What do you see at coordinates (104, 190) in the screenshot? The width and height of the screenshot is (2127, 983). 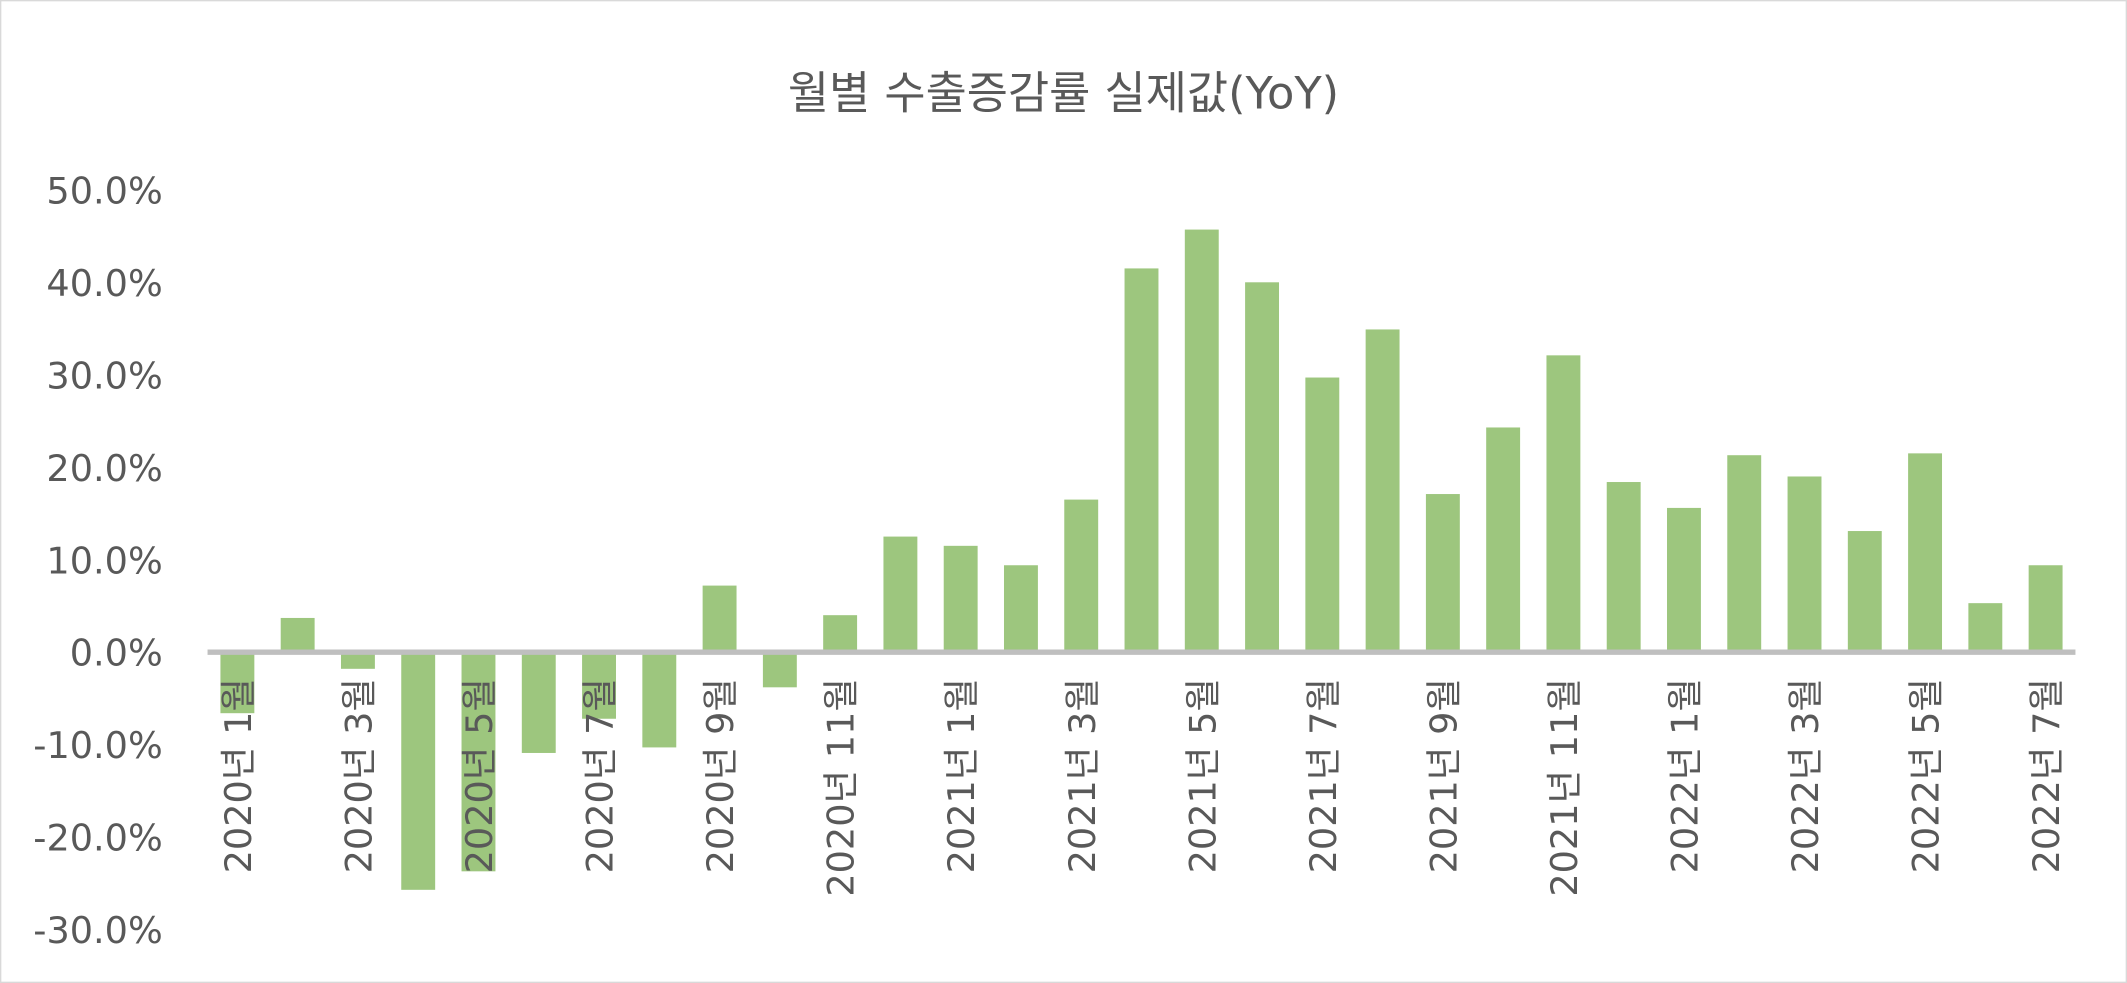 I see `y-tick-label: 50.0%` at bounding box center [104, 190].